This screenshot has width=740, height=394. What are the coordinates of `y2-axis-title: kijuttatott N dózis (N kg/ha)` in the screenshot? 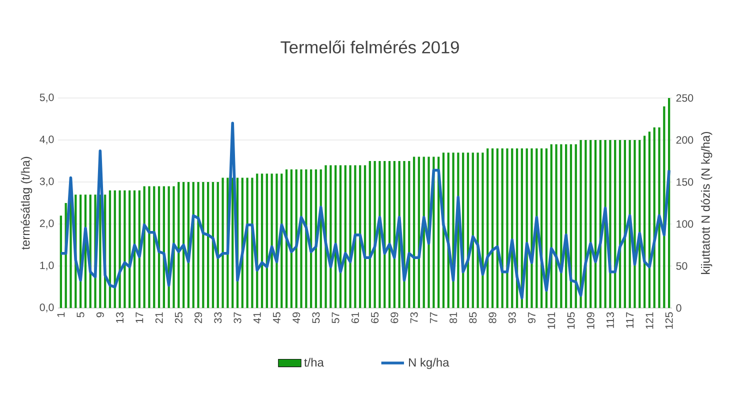 It's located at (706, 203).